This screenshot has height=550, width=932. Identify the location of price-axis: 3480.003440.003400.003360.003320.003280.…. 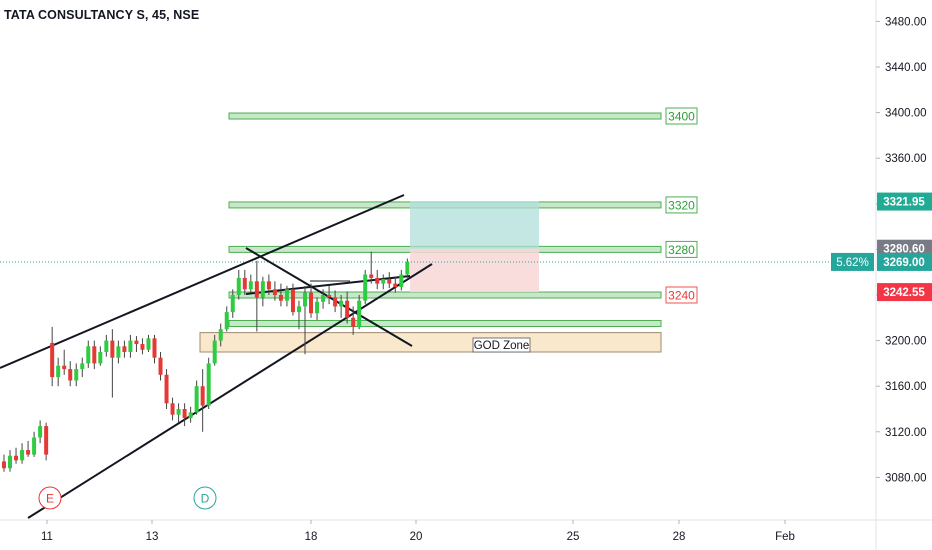
(881, 275).